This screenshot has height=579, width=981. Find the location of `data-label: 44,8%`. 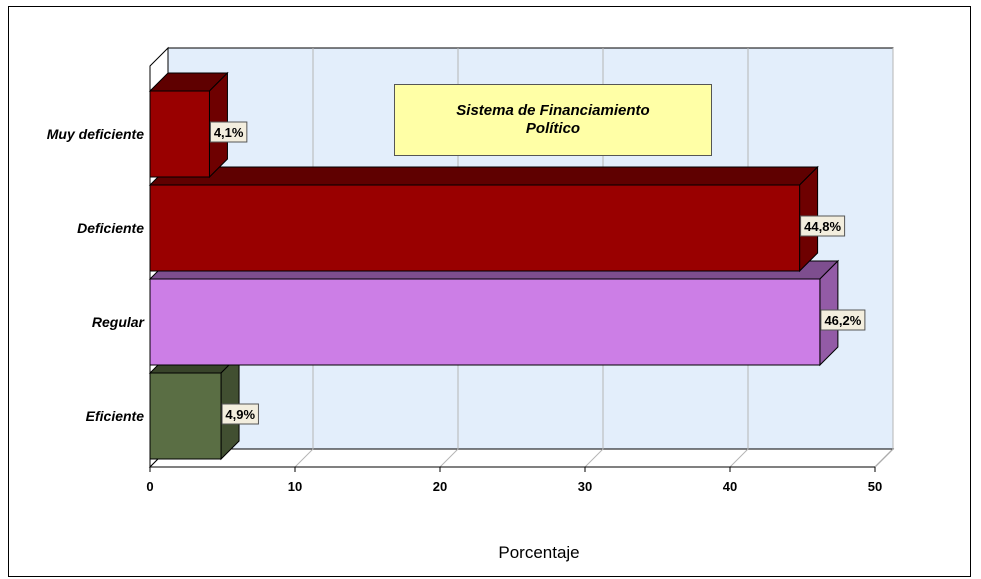

data-label: 44,8% is located at coordinates (822, 226).